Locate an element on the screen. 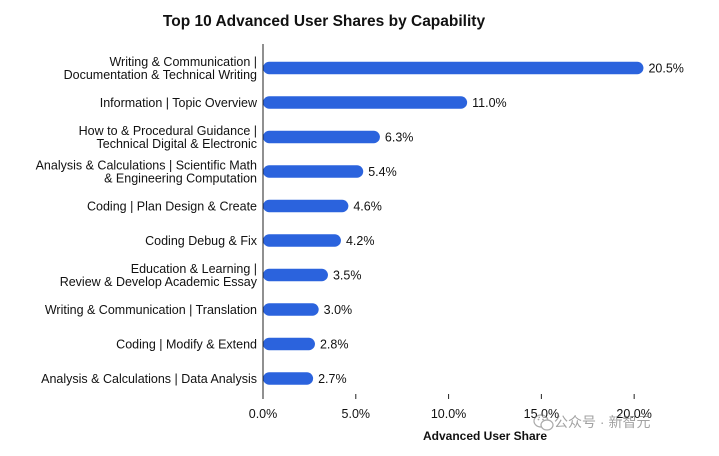 Image resolution: width=719 pixels, height=456 pixels. value-label: 3.5% is located at coordinates (347, 276).